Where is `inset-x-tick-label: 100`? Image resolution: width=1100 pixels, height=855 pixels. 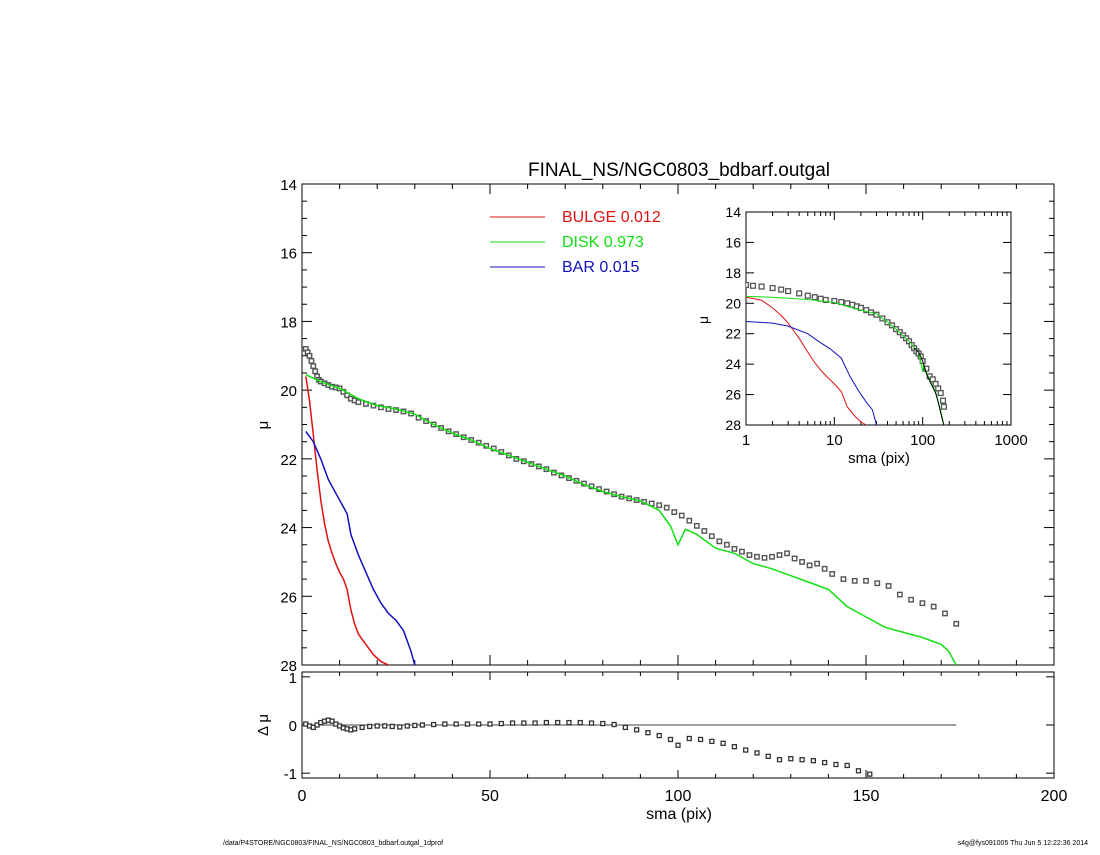 inset-x-tick-label: 100 is located at coordinates (922, 440).